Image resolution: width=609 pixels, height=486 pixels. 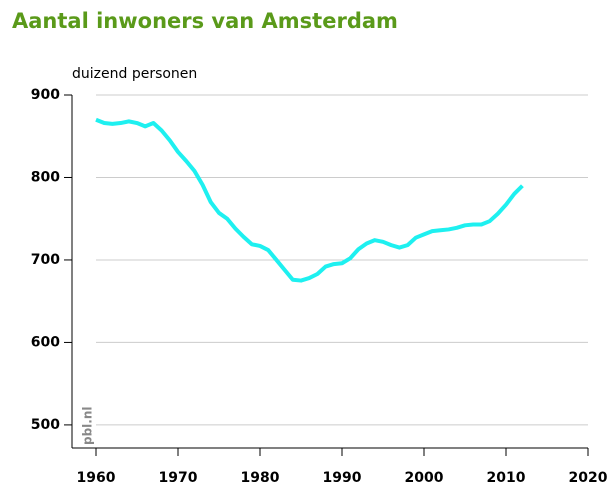 I want to click on y-tick-label: 500, so click(x=45, y=425).